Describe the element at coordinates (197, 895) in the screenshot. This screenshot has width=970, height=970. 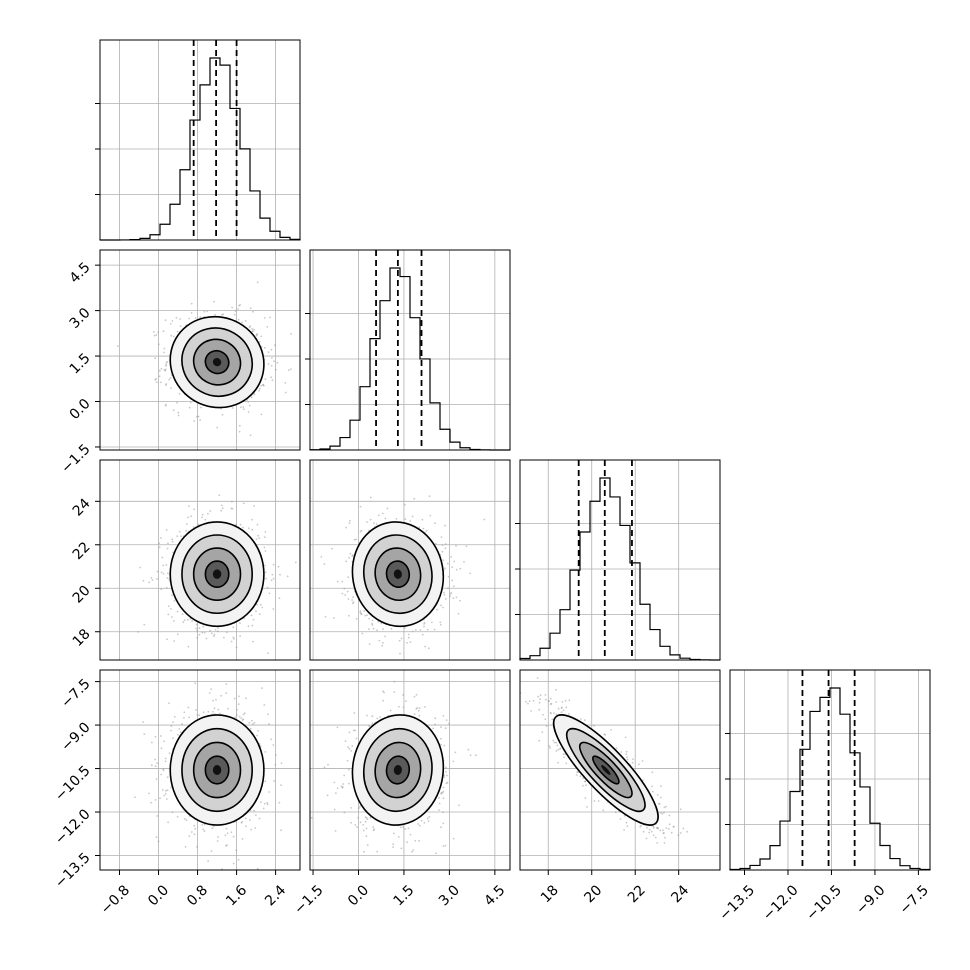
I see `x-tick-label: 0.8` at that location.